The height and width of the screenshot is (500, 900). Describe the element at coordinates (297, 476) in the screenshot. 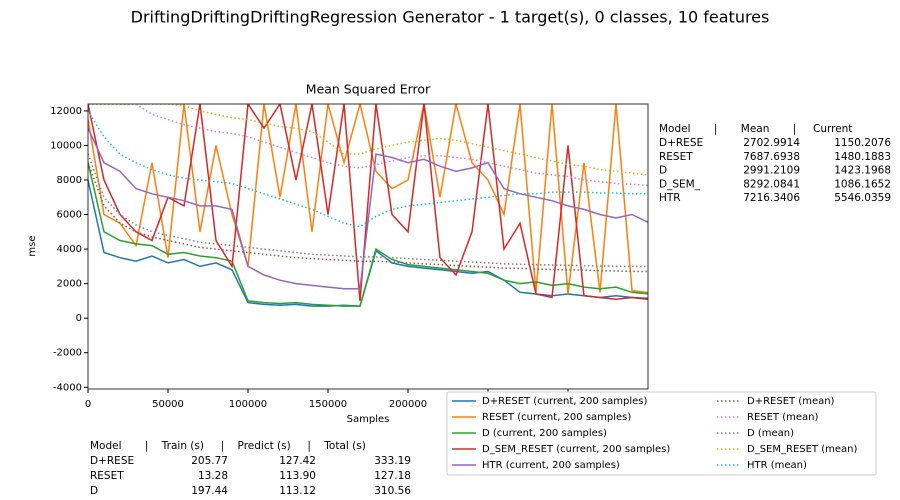

I see `time-table-cell: 113.90` at that location.